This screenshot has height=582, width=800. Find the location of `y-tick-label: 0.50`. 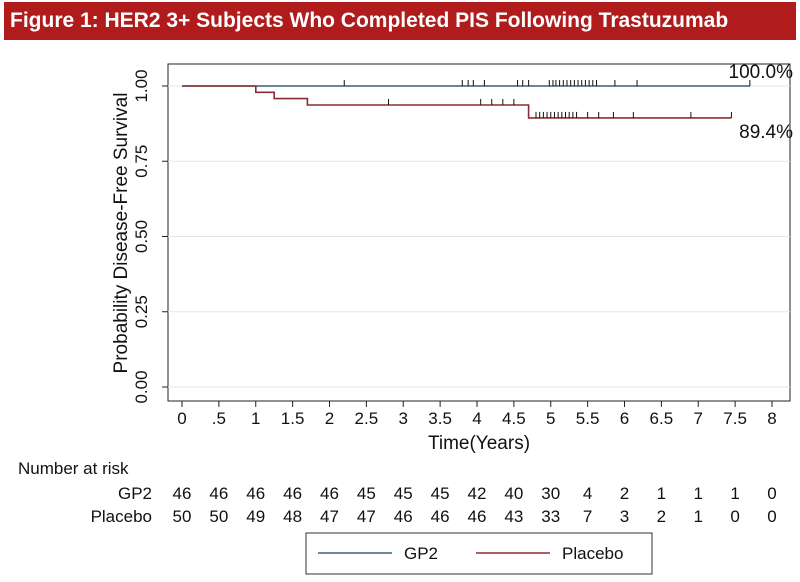

y-tick-label: 0.50 is located at coordinates (141, 236).